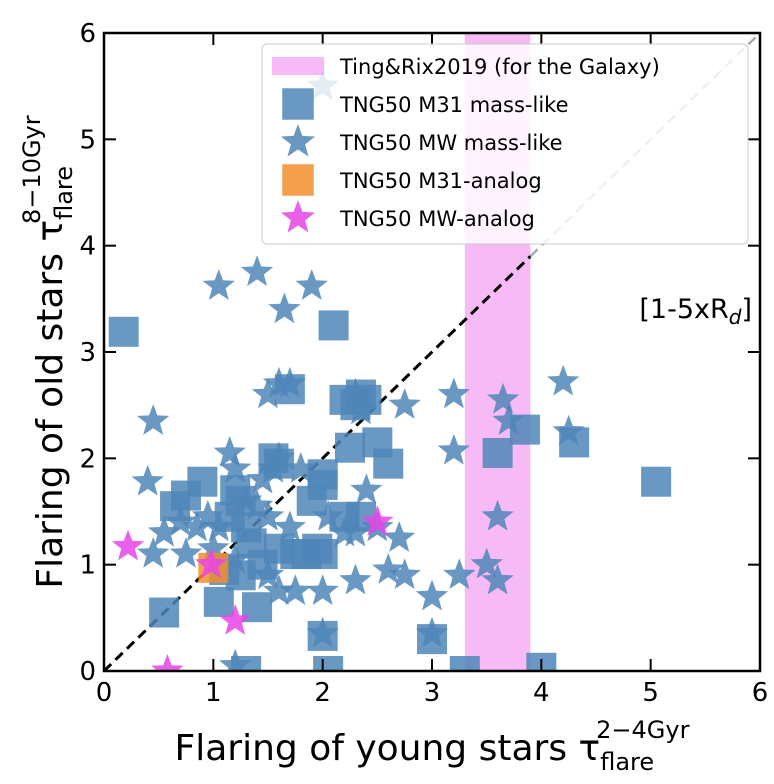 The image size is (774, 784). I want to click on x-tick-label: 6, so click(760, 693).